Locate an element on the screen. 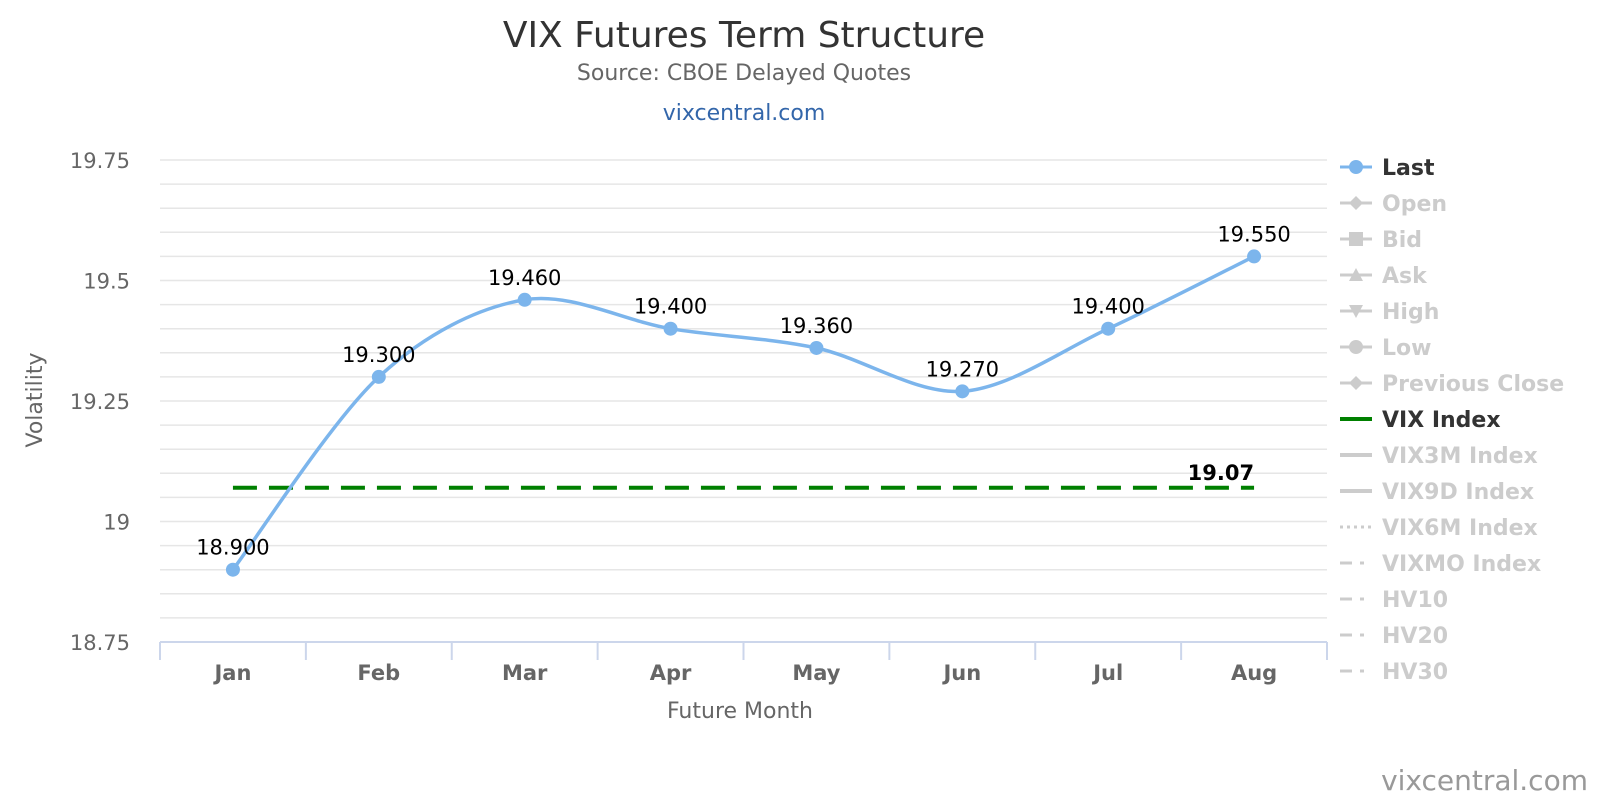 This screenshot has height=800, width=1600. legend-label: High is located at coordinates (1410, 312).